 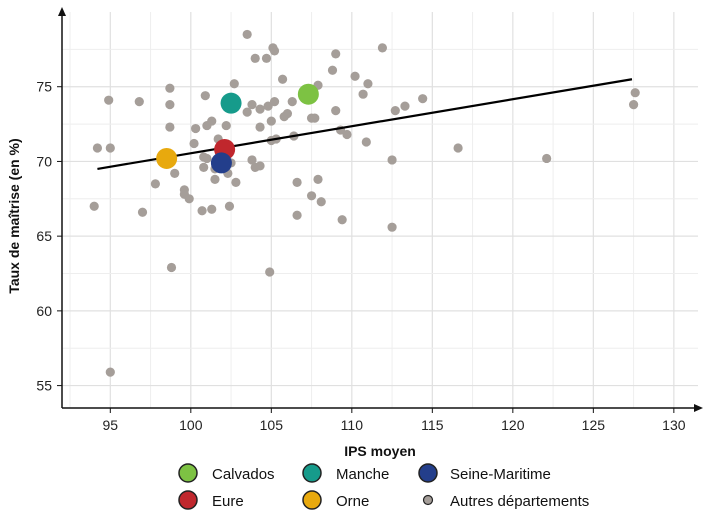 What do you see at coordinates (211, 500) in the screenshot?
I see `legend-item-eure: Eure` at bounding box center [211, 500].